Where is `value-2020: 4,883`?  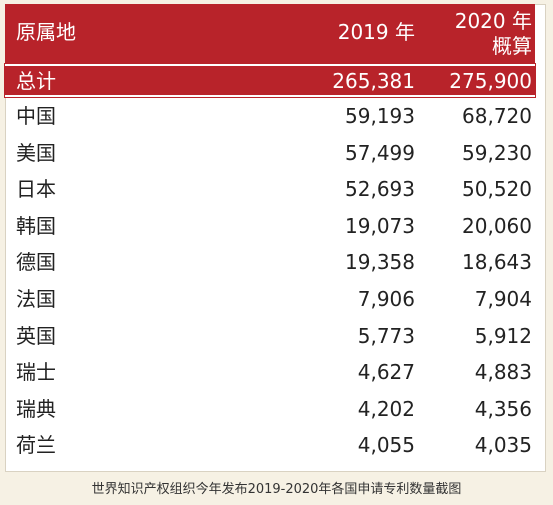 value-2020: 4,883 is located at coordinates (503, 372).